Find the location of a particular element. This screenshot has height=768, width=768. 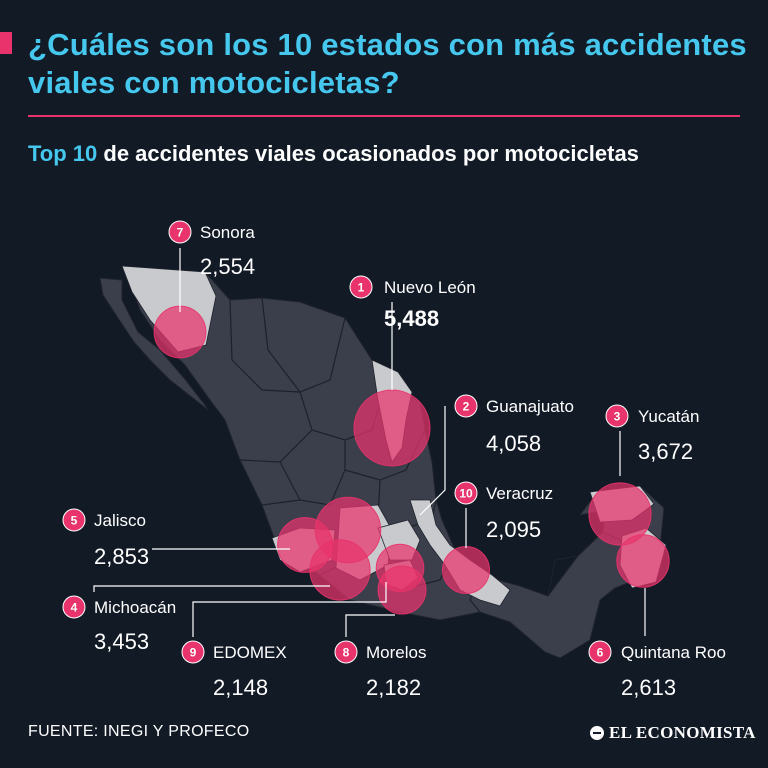

rank-badge-4: 4 is located at coordinates (74, 607).